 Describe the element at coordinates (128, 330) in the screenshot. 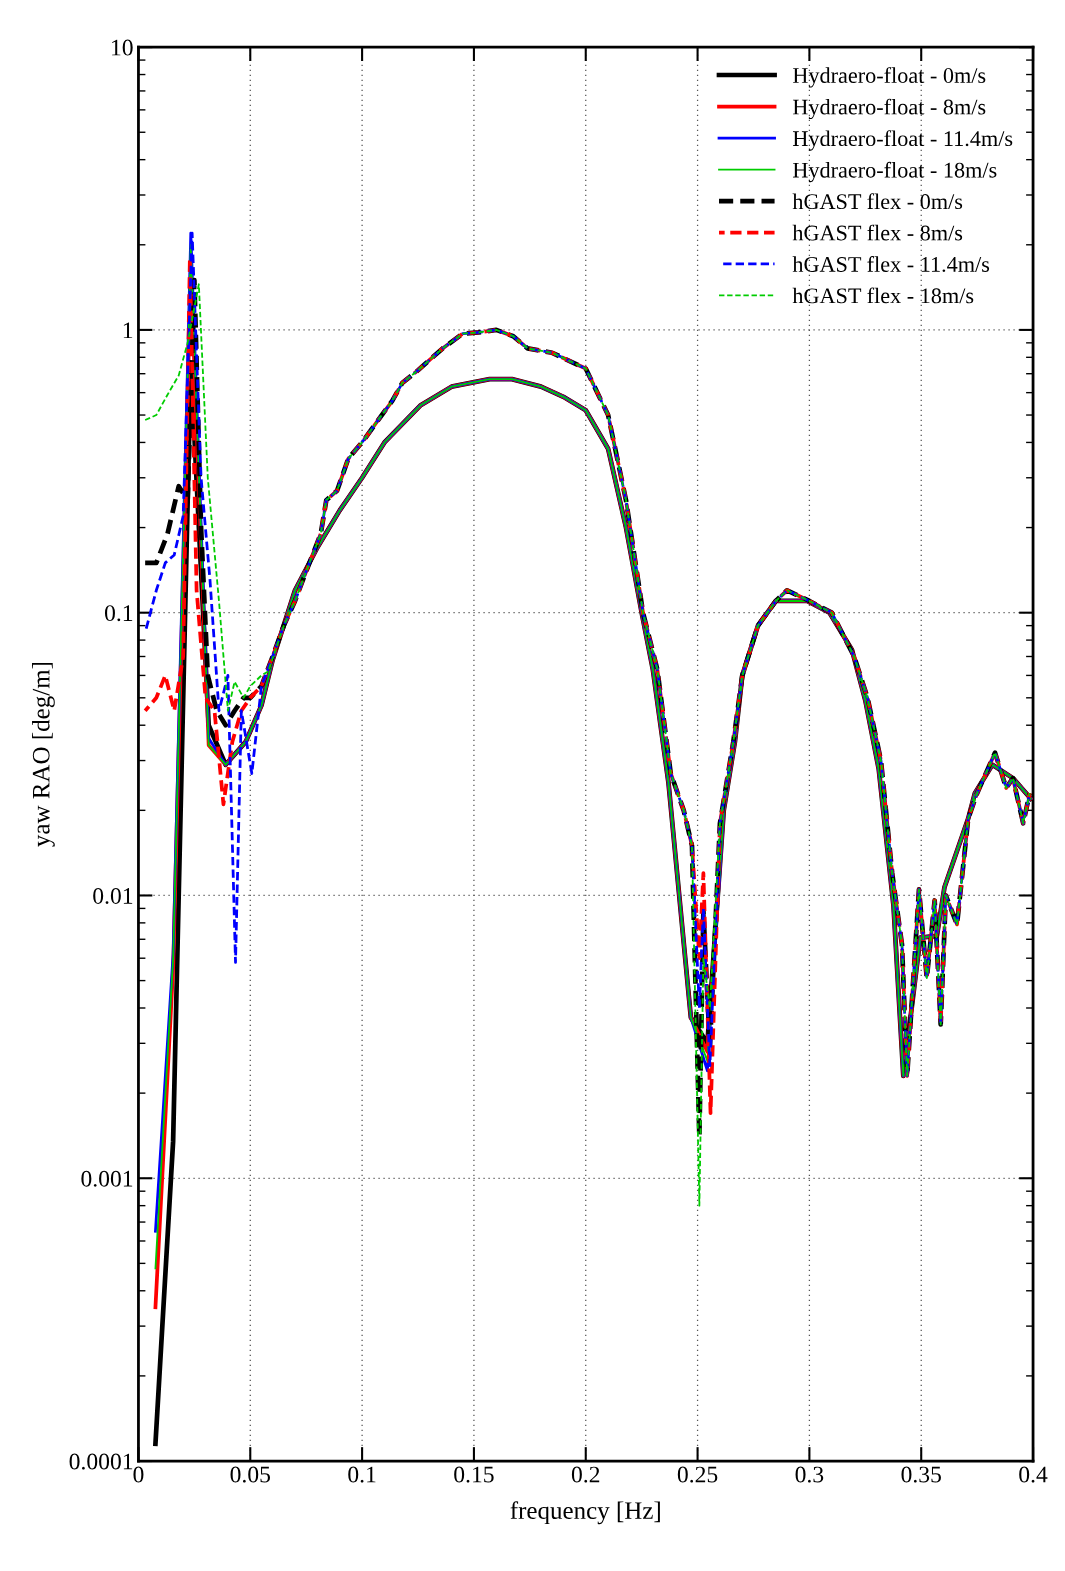

I see `y-tick-label: 1` at that location.